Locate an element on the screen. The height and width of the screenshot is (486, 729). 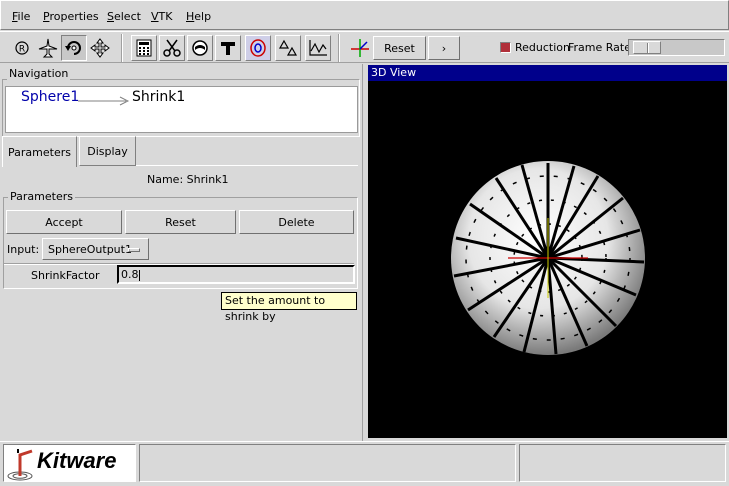
reduction-checkbox is located at coordinates (505, 47).